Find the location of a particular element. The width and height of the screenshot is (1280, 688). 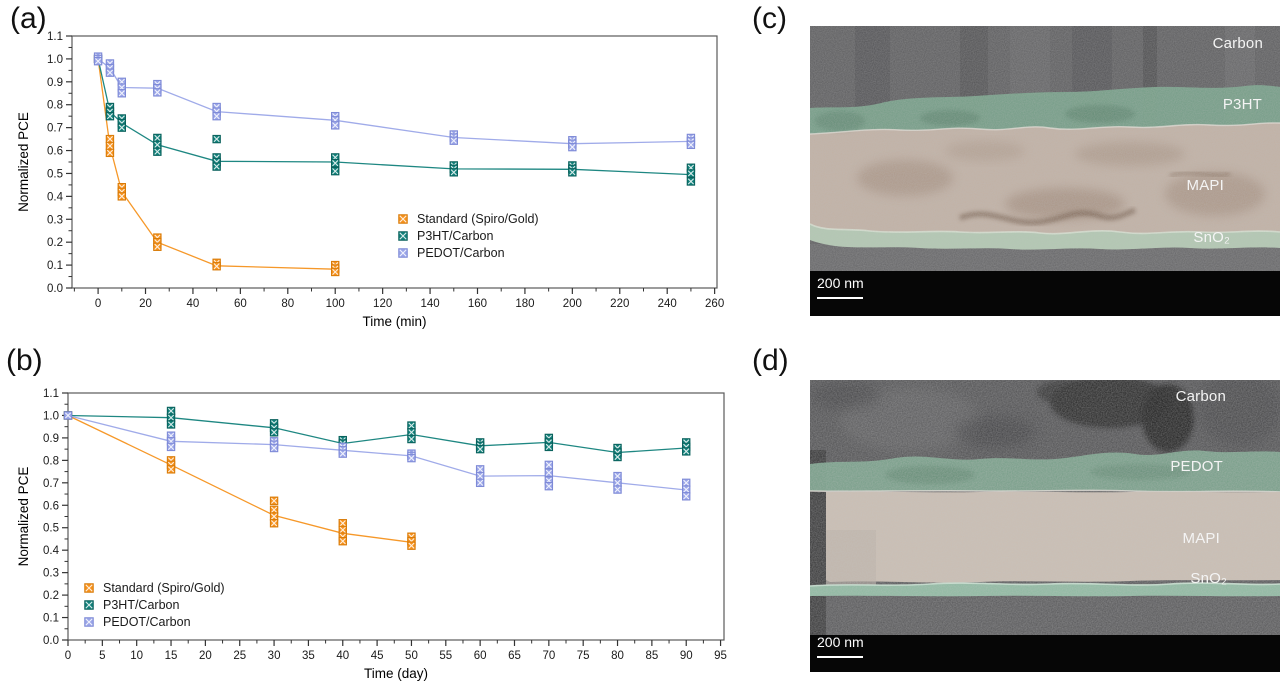

layer-label-sno2: SnO₂ is located at coordinates (1211, 237).